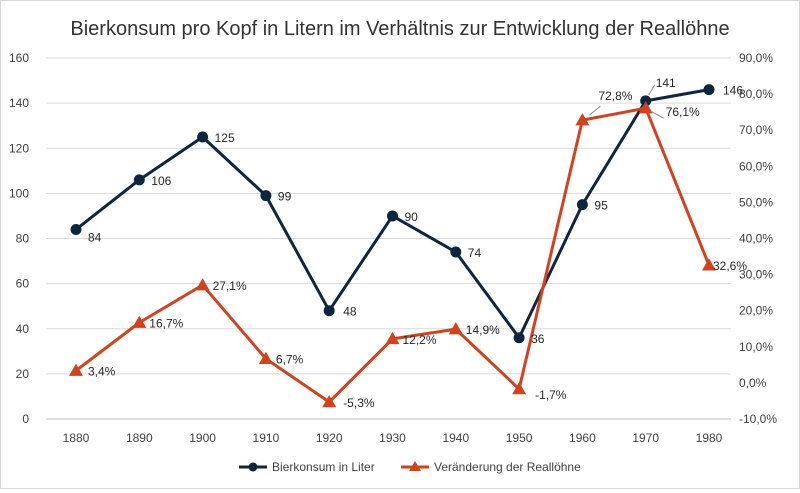 This screenshot has width=800, height=493. Describe the element at coordinates (666, 83) in the screenshot. I see `data-label: 141` at that location.